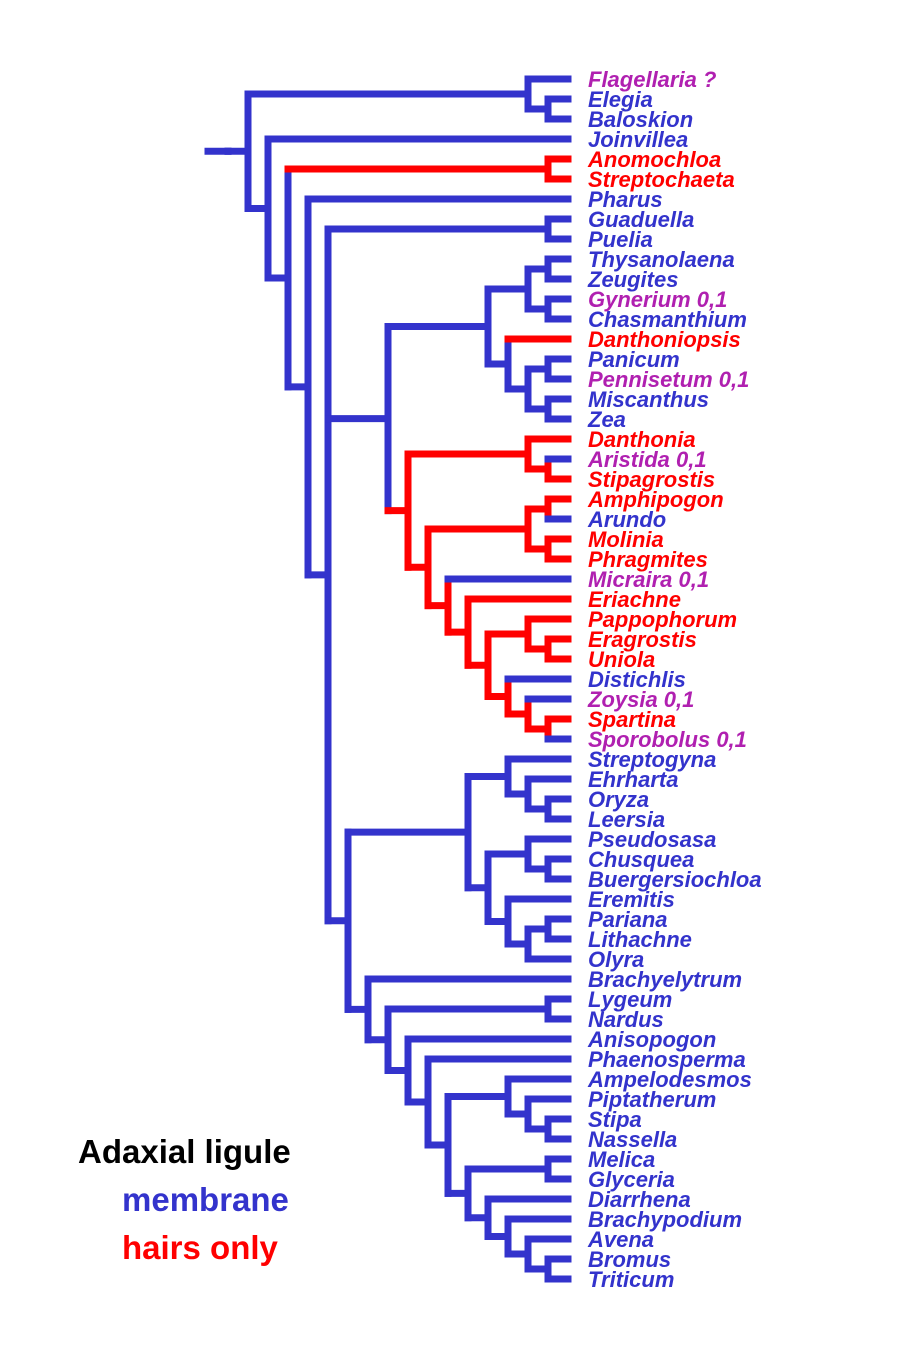 This screenshot has width=898, height=1348. Describe the element at coordinates (631, 899) in the screenshot. I see `taxon-label: Eremitis` at that location.